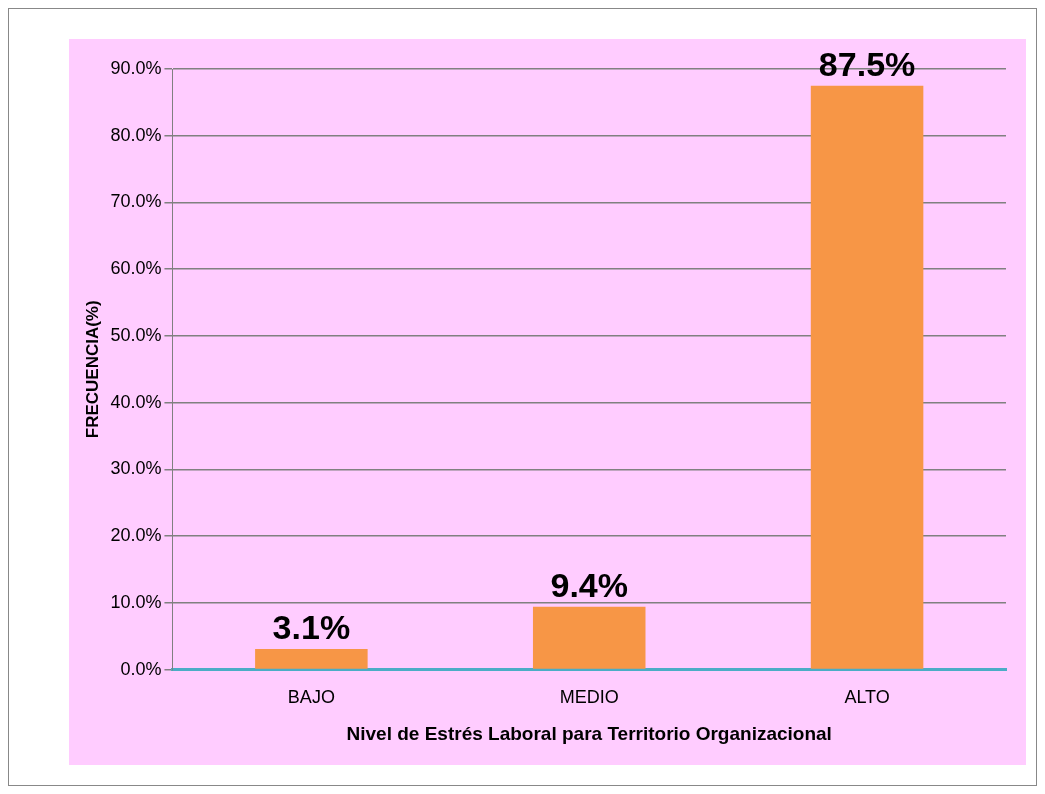 The height and width of the screenshot is (794, 1045). I want to click on y-axis-title: FRECUENCIA(%), so click(92, 369).